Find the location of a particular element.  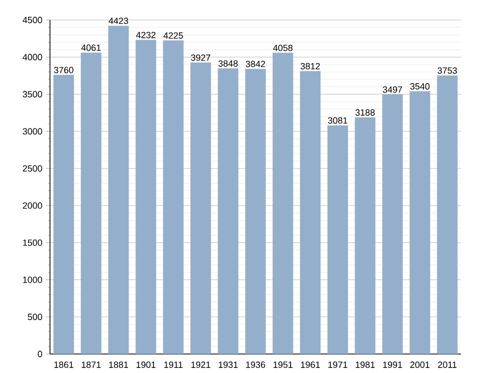

y-tick-label: 2000 is located at coordinates (32, 205).